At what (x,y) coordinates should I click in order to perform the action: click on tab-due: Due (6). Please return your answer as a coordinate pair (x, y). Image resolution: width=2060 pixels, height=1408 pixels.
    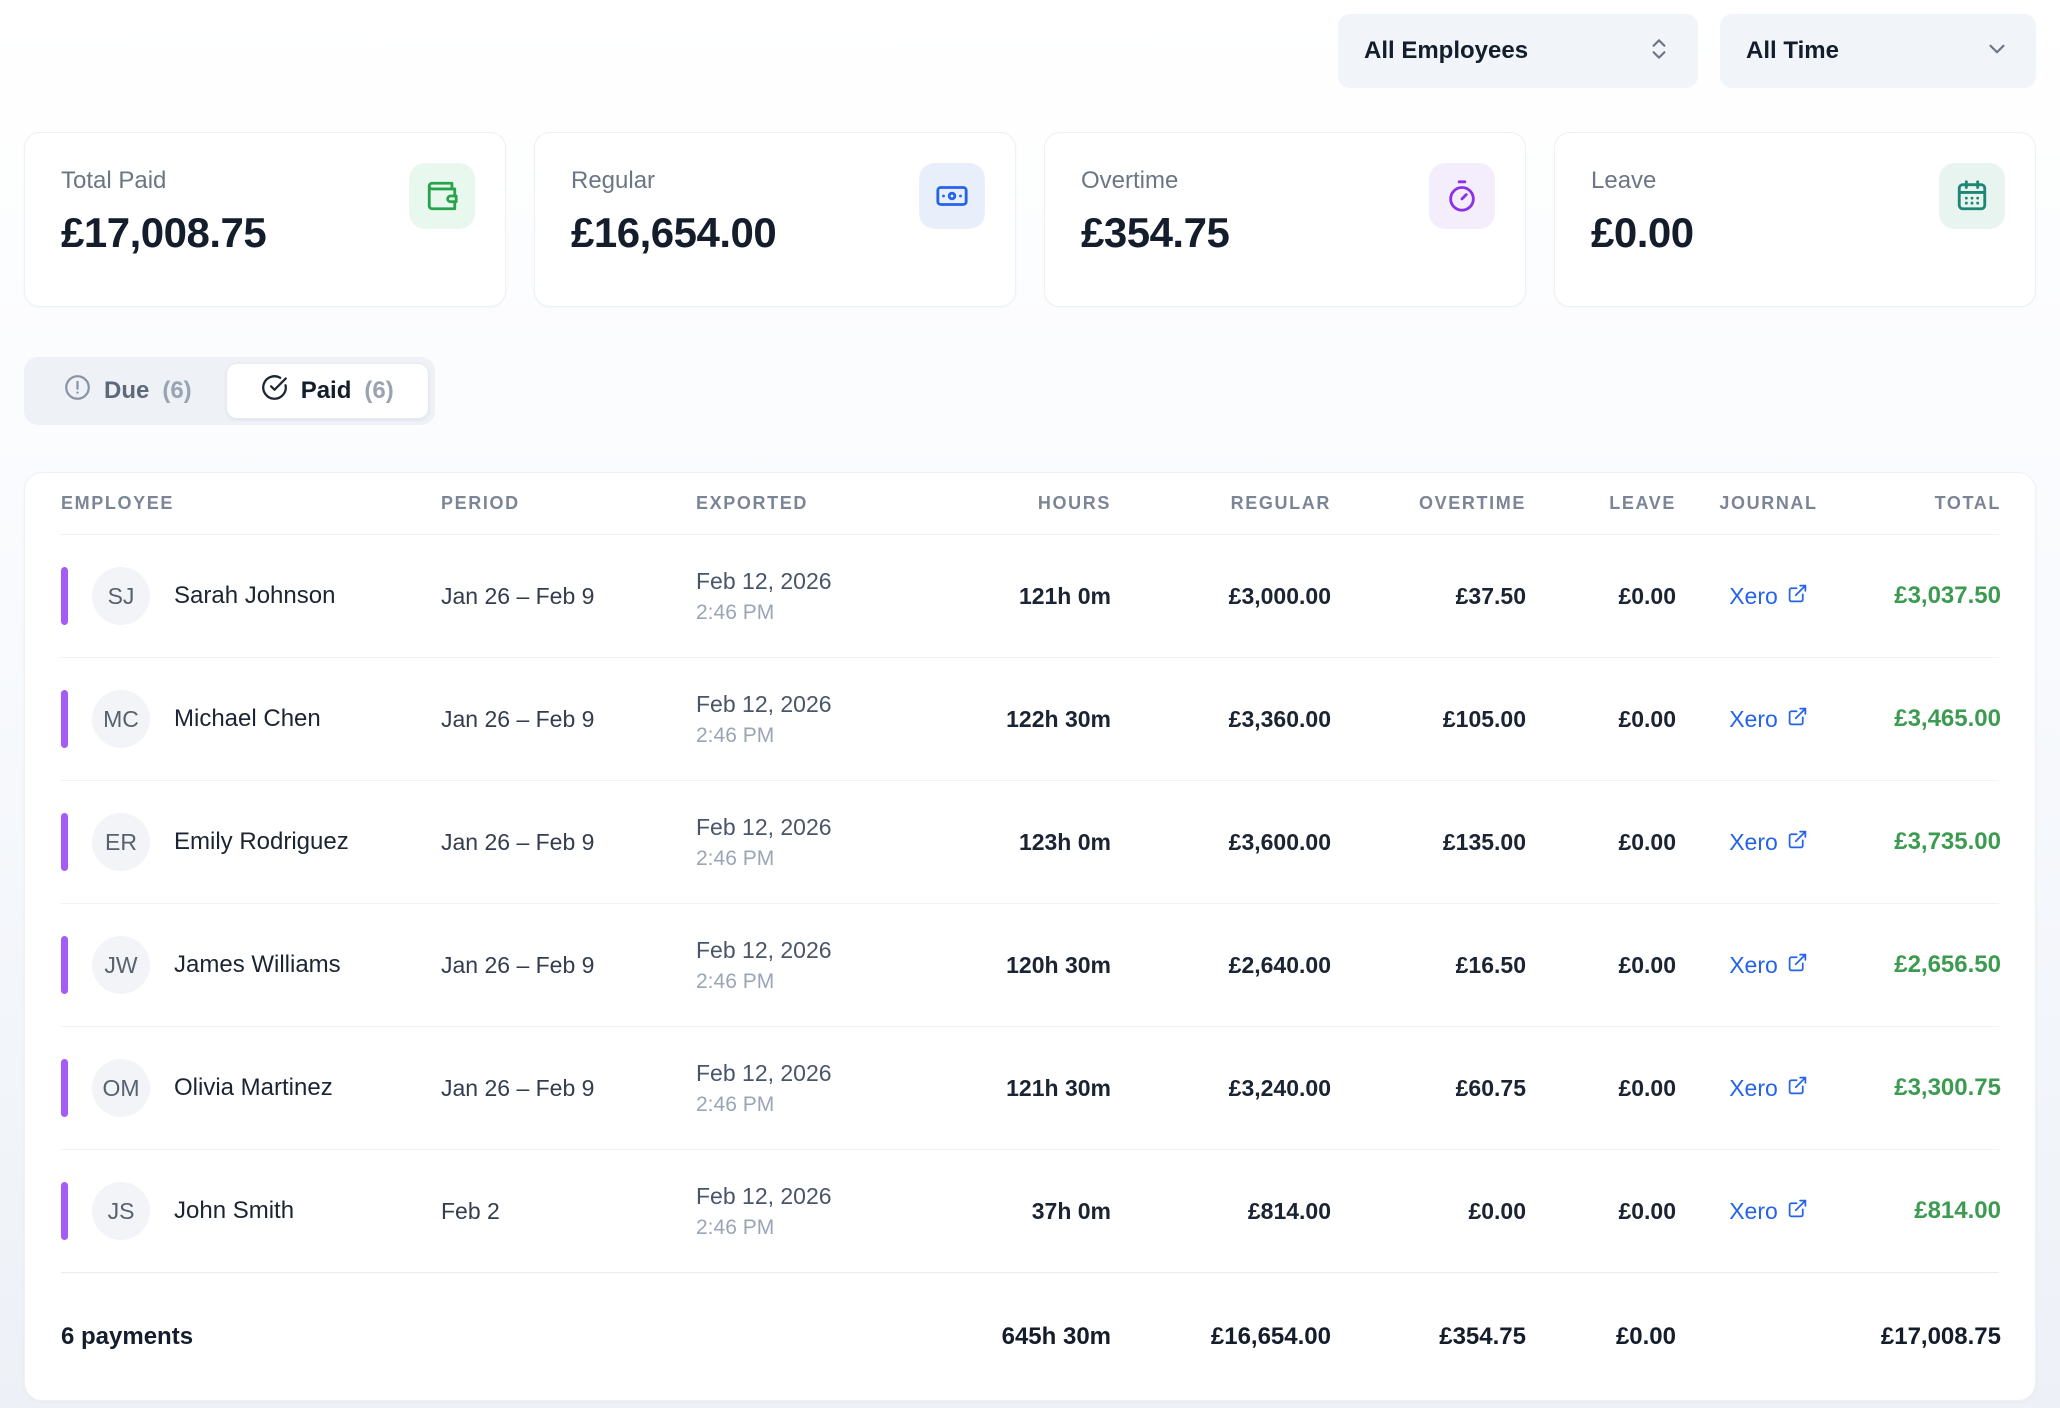
    Looking at the image, I should click on (128, 391).